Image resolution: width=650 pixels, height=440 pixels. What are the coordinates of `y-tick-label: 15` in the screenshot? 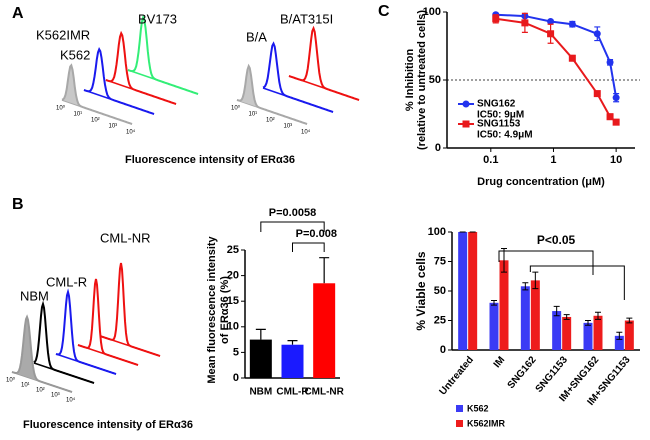 It's located at (233, 301).